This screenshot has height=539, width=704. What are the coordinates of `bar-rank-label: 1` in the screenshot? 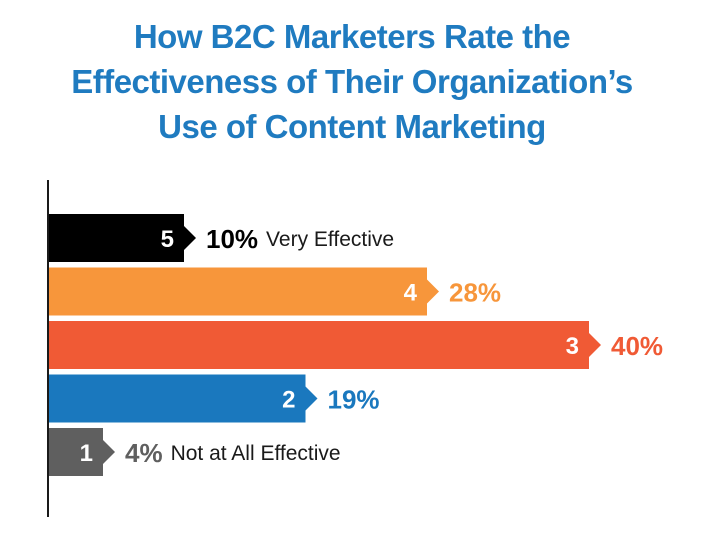 It's located at (86, 453).